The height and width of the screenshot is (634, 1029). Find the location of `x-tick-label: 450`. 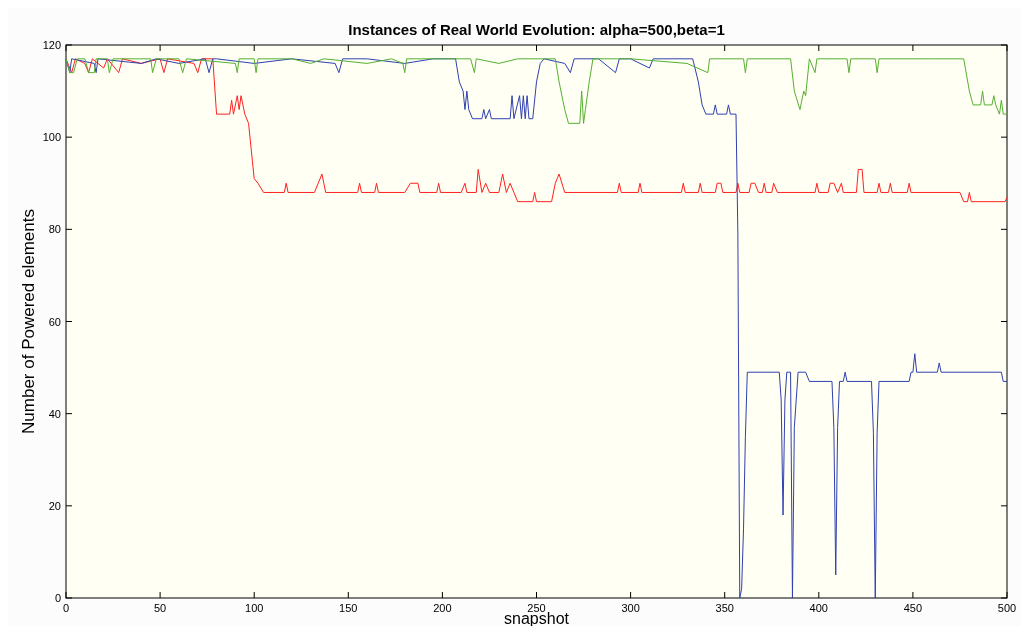

x-tick-label: 450 is located at coordinates (913, 608).